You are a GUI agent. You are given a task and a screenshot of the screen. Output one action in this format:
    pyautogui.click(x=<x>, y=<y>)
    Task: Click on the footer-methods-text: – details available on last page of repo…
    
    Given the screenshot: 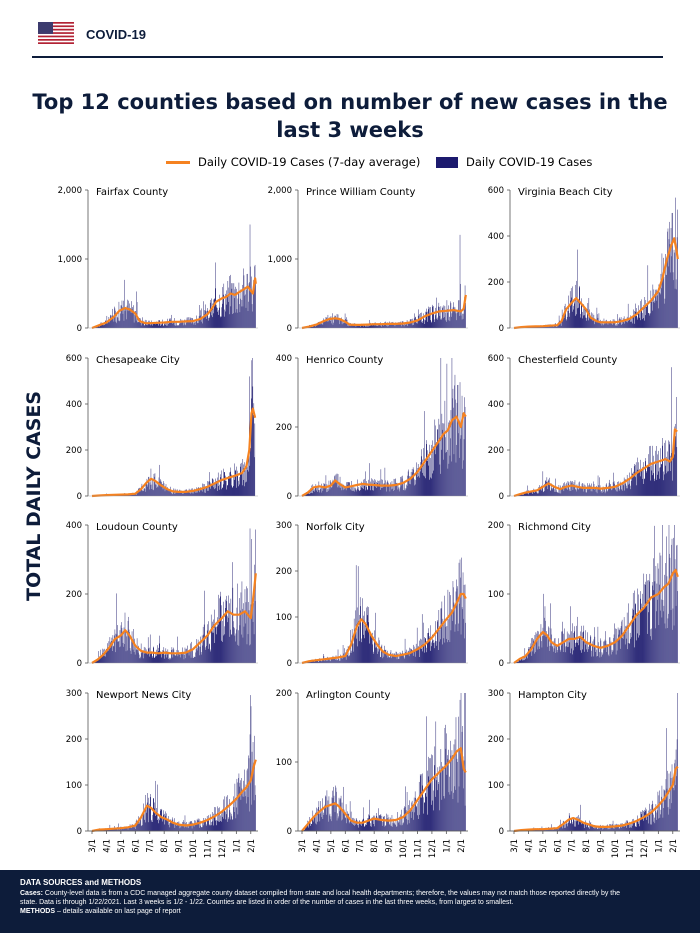 What is the action you would take?
    pyautogui.click(x=118, y=911)
    